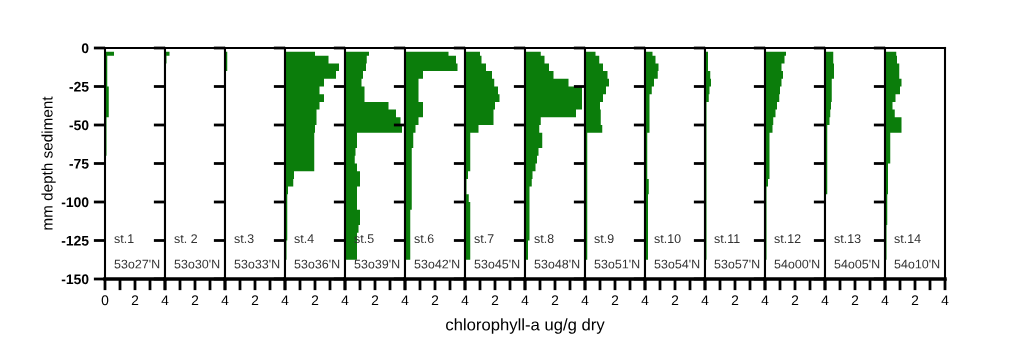 This screenshot has width=1024, height=355. Describe the element at coordinates (667, 239) in the screenshot. I see `annotation: st.10` at that location.